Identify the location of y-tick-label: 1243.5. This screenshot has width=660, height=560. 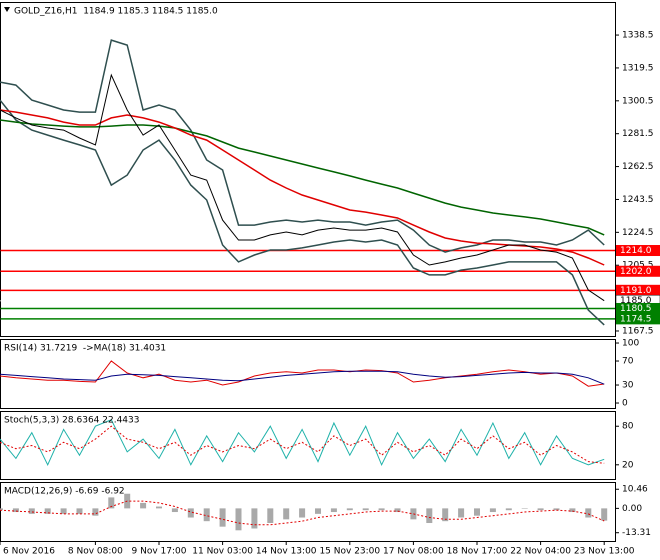
(638, 200).